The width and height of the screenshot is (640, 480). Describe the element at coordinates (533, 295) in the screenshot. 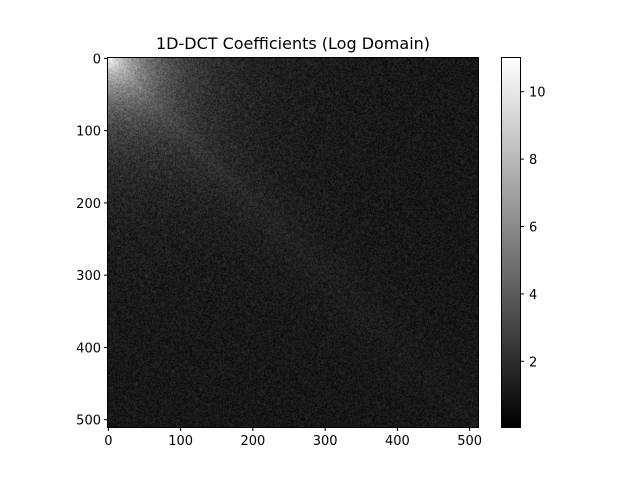

I see `colorbar-tick-label: 4` at that location.